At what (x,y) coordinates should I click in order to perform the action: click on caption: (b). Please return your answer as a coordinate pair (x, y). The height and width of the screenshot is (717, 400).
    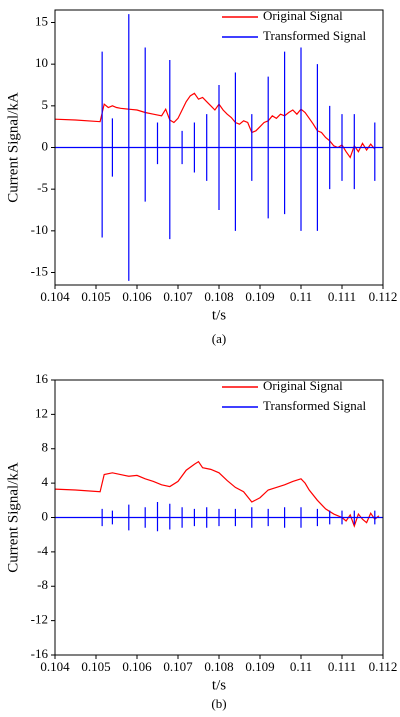
    Looking at the image, I should click on (218, 703).